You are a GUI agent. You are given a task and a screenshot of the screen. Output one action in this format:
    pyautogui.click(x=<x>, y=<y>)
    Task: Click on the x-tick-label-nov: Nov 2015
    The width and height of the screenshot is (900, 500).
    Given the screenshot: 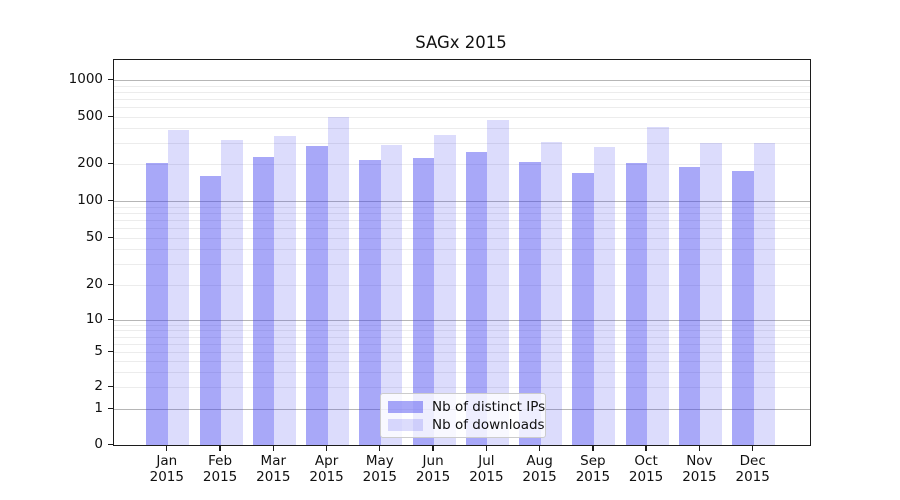 What is the action you would take?
    pyautogui.click(x=699, y=469)
    